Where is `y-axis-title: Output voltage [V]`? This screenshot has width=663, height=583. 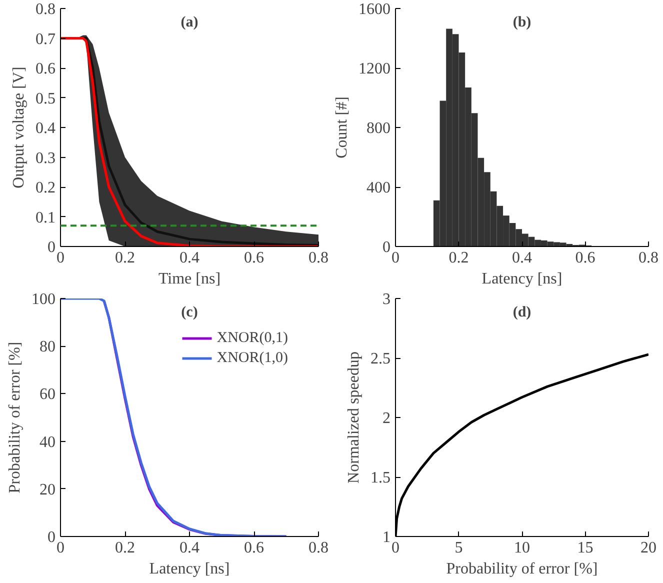
y-axis-title: Output voltage [V] is located at coordinates (19, 127).